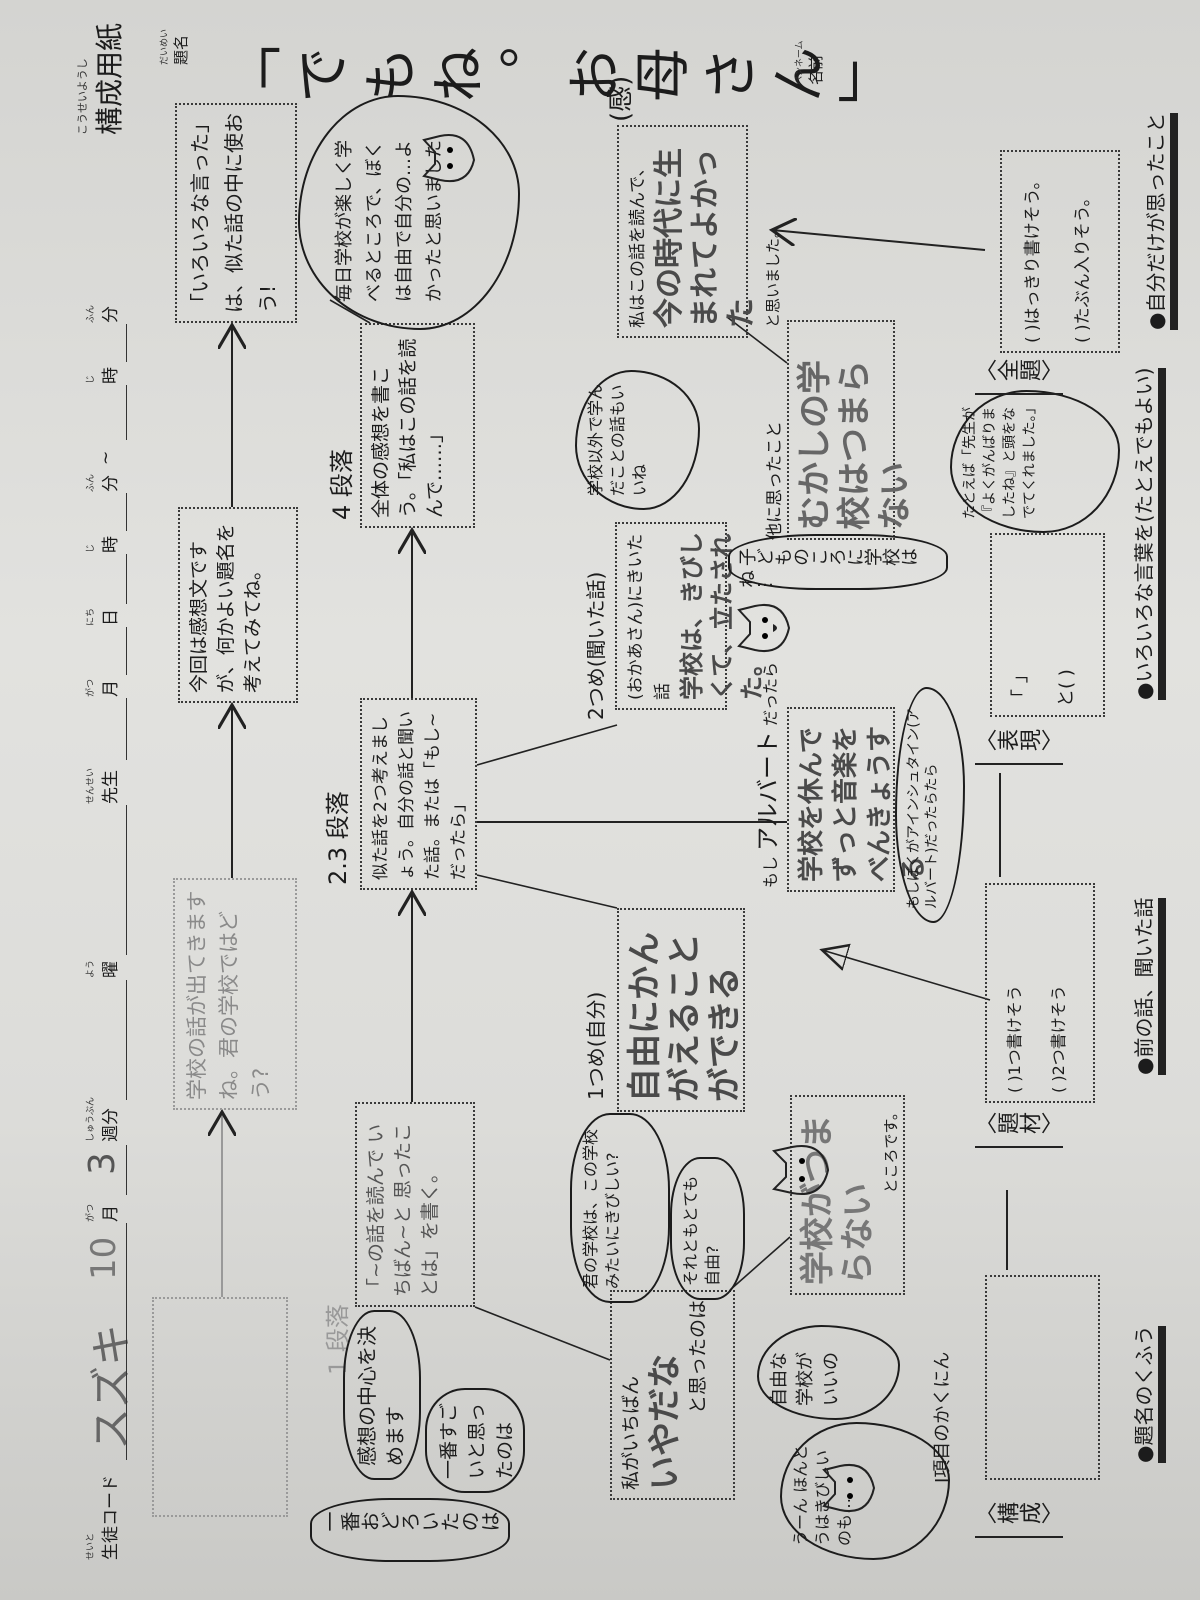 The image size is (1200, 1600). Describe the element at coordinates (707, 1228) in the screenshot. I see `bubble-or-free: それともとても自由?` at that location.